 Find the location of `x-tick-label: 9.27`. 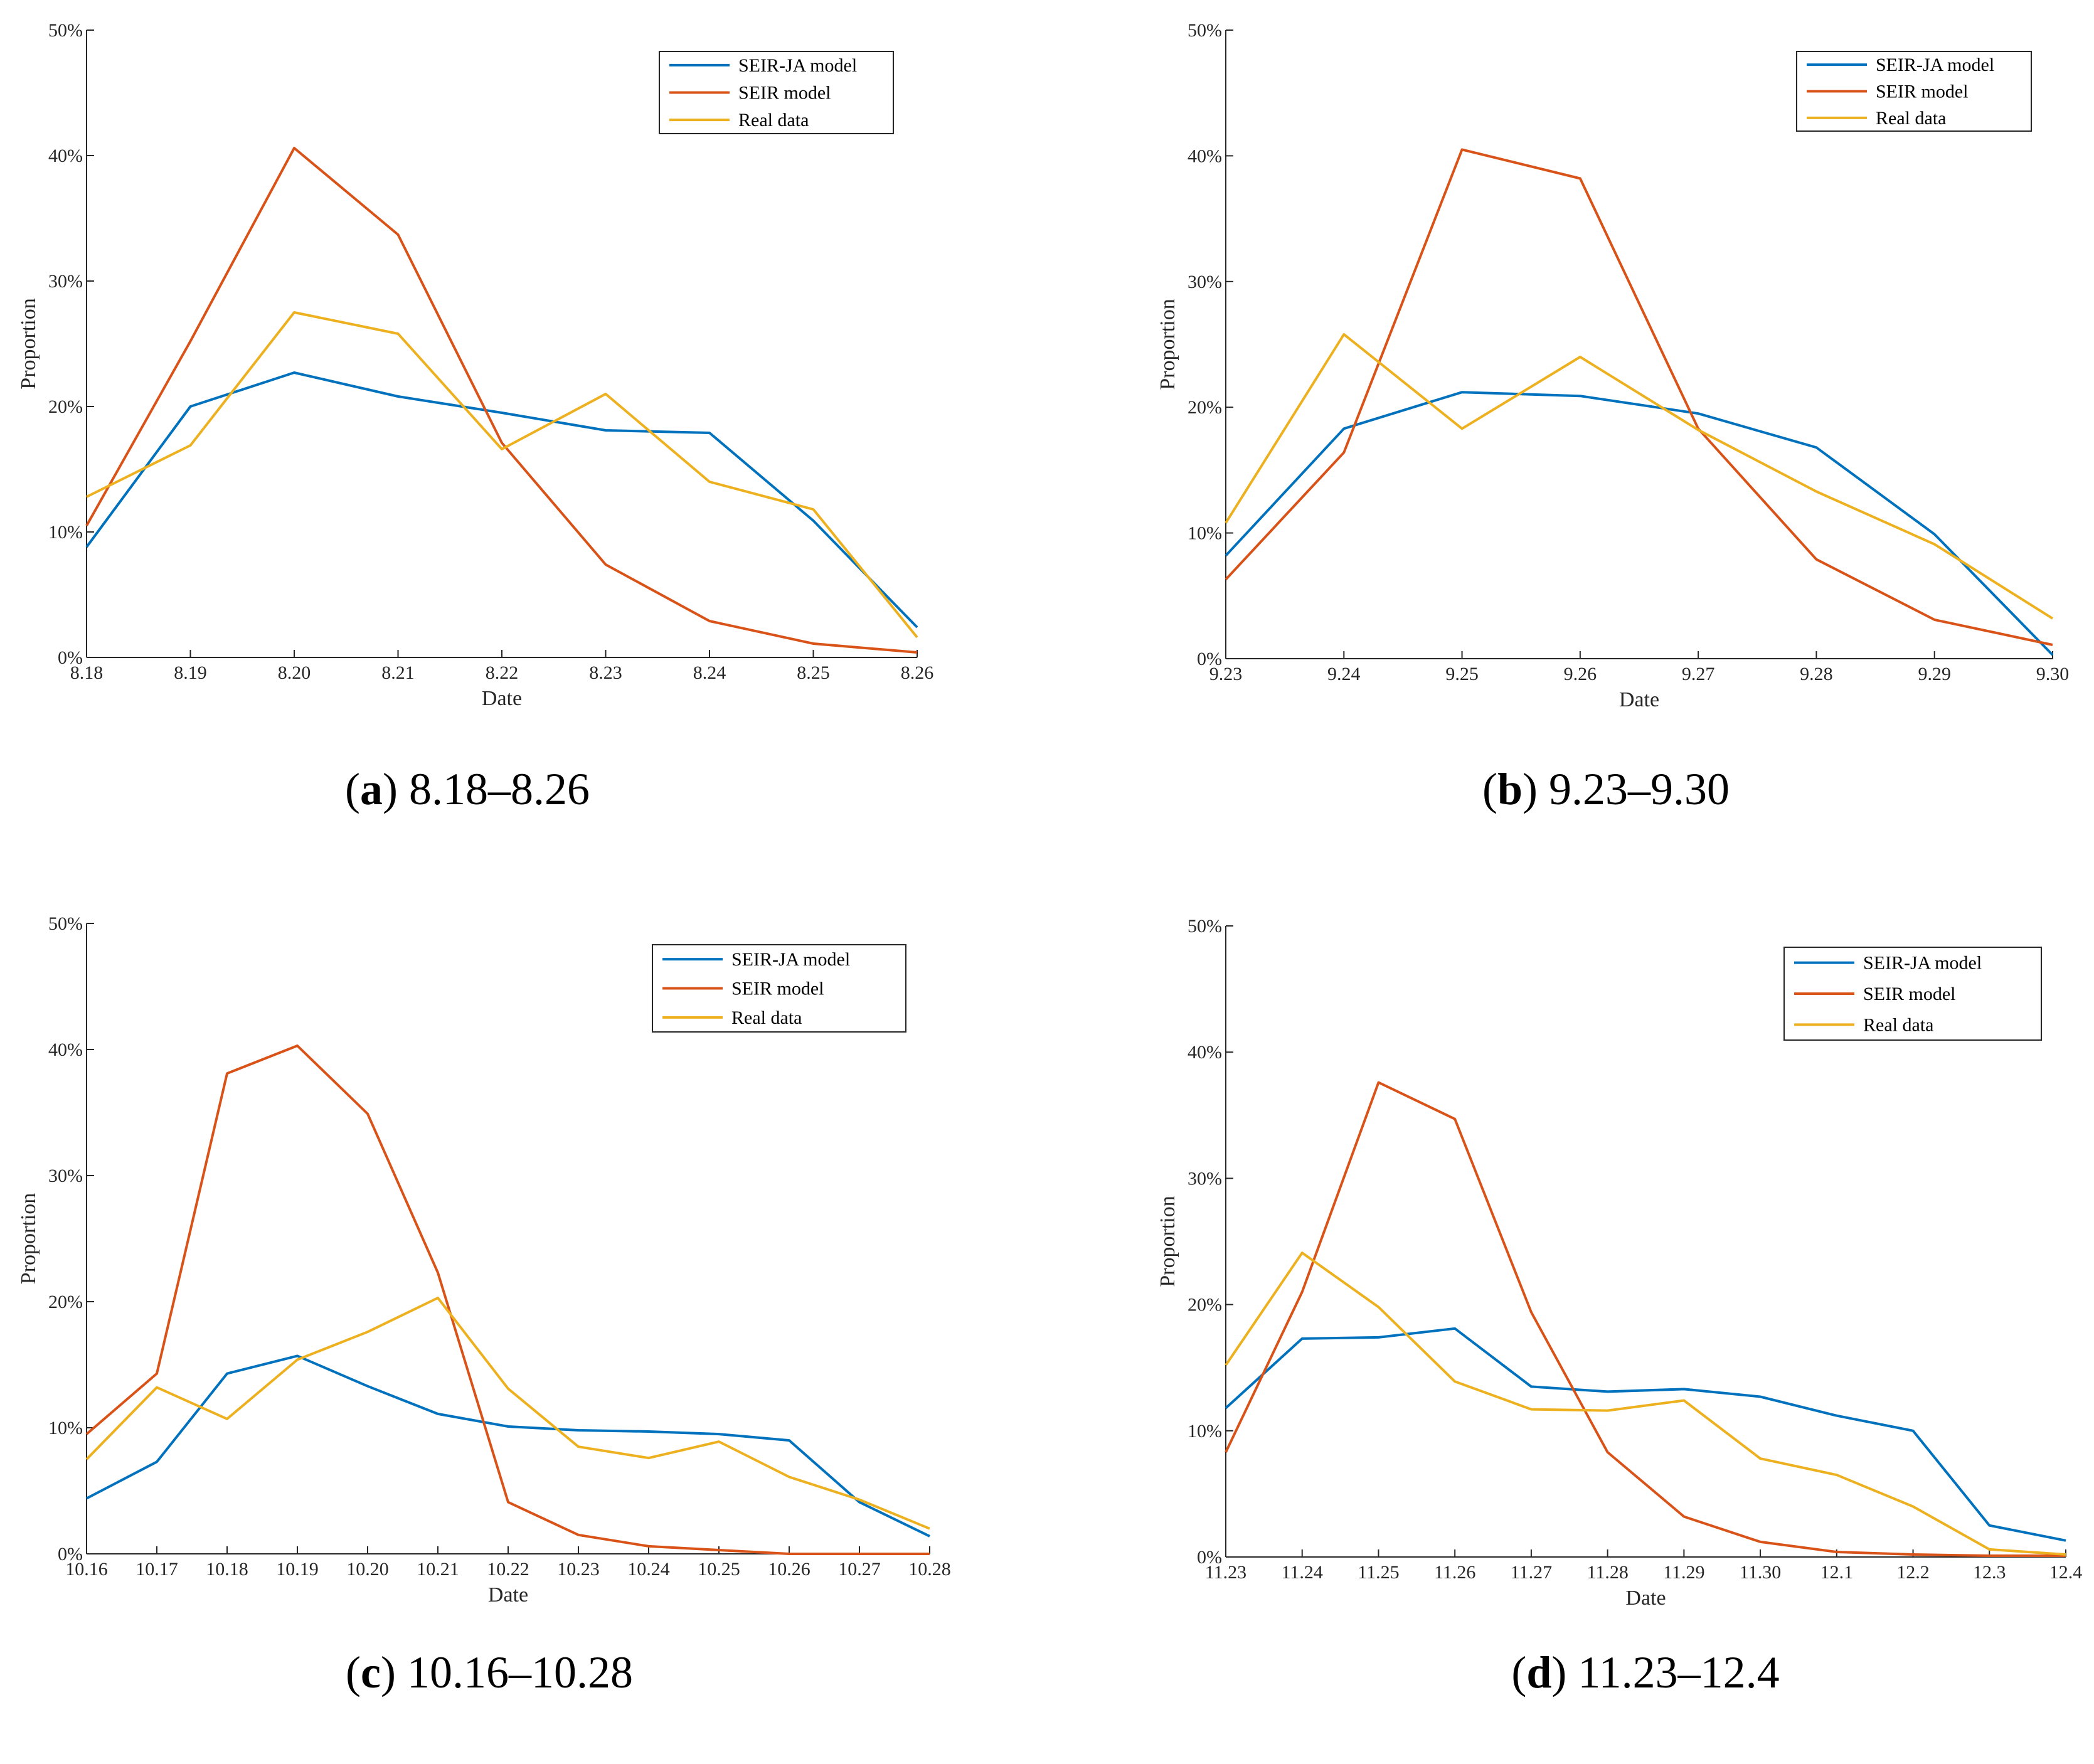

x-tick-label: 9.27 is located at coordinates (1699, 674).